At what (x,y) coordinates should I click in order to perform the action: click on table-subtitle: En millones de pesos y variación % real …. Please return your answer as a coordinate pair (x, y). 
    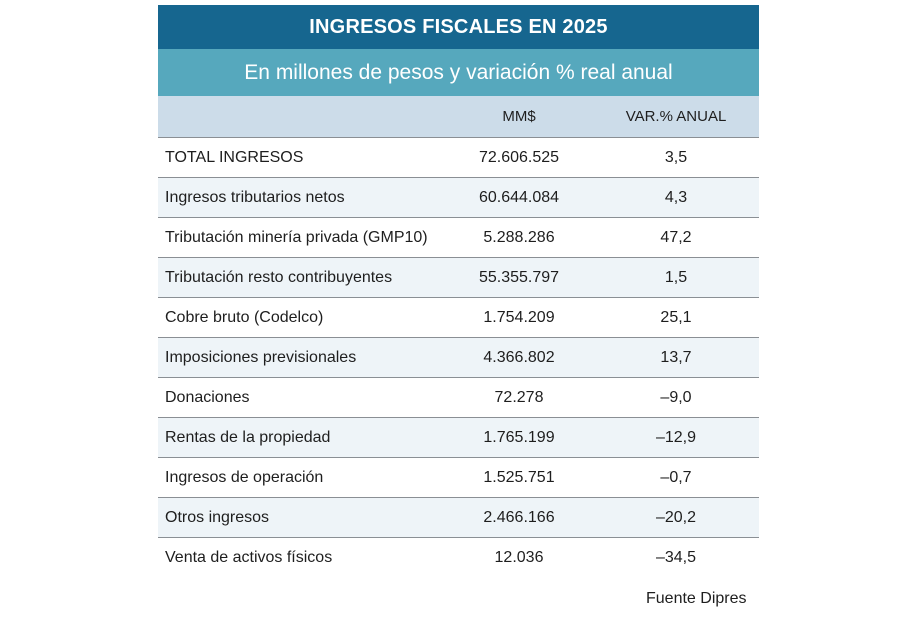
    Looking at the image, I should click on (458, 72).